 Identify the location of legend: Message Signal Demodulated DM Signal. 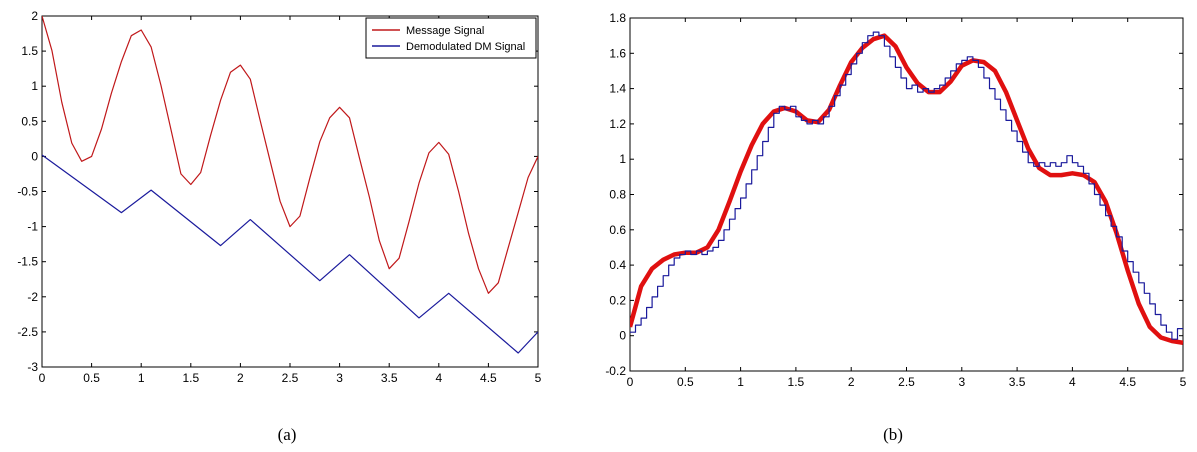
(451, 38).